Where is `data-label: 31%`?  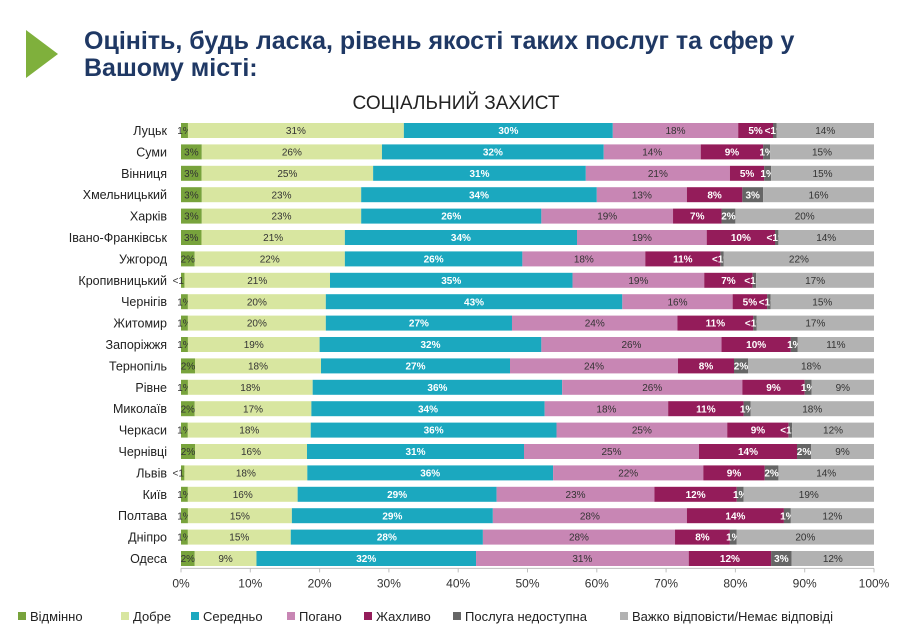
data-label: 31% is located at coordinates (582, 559).